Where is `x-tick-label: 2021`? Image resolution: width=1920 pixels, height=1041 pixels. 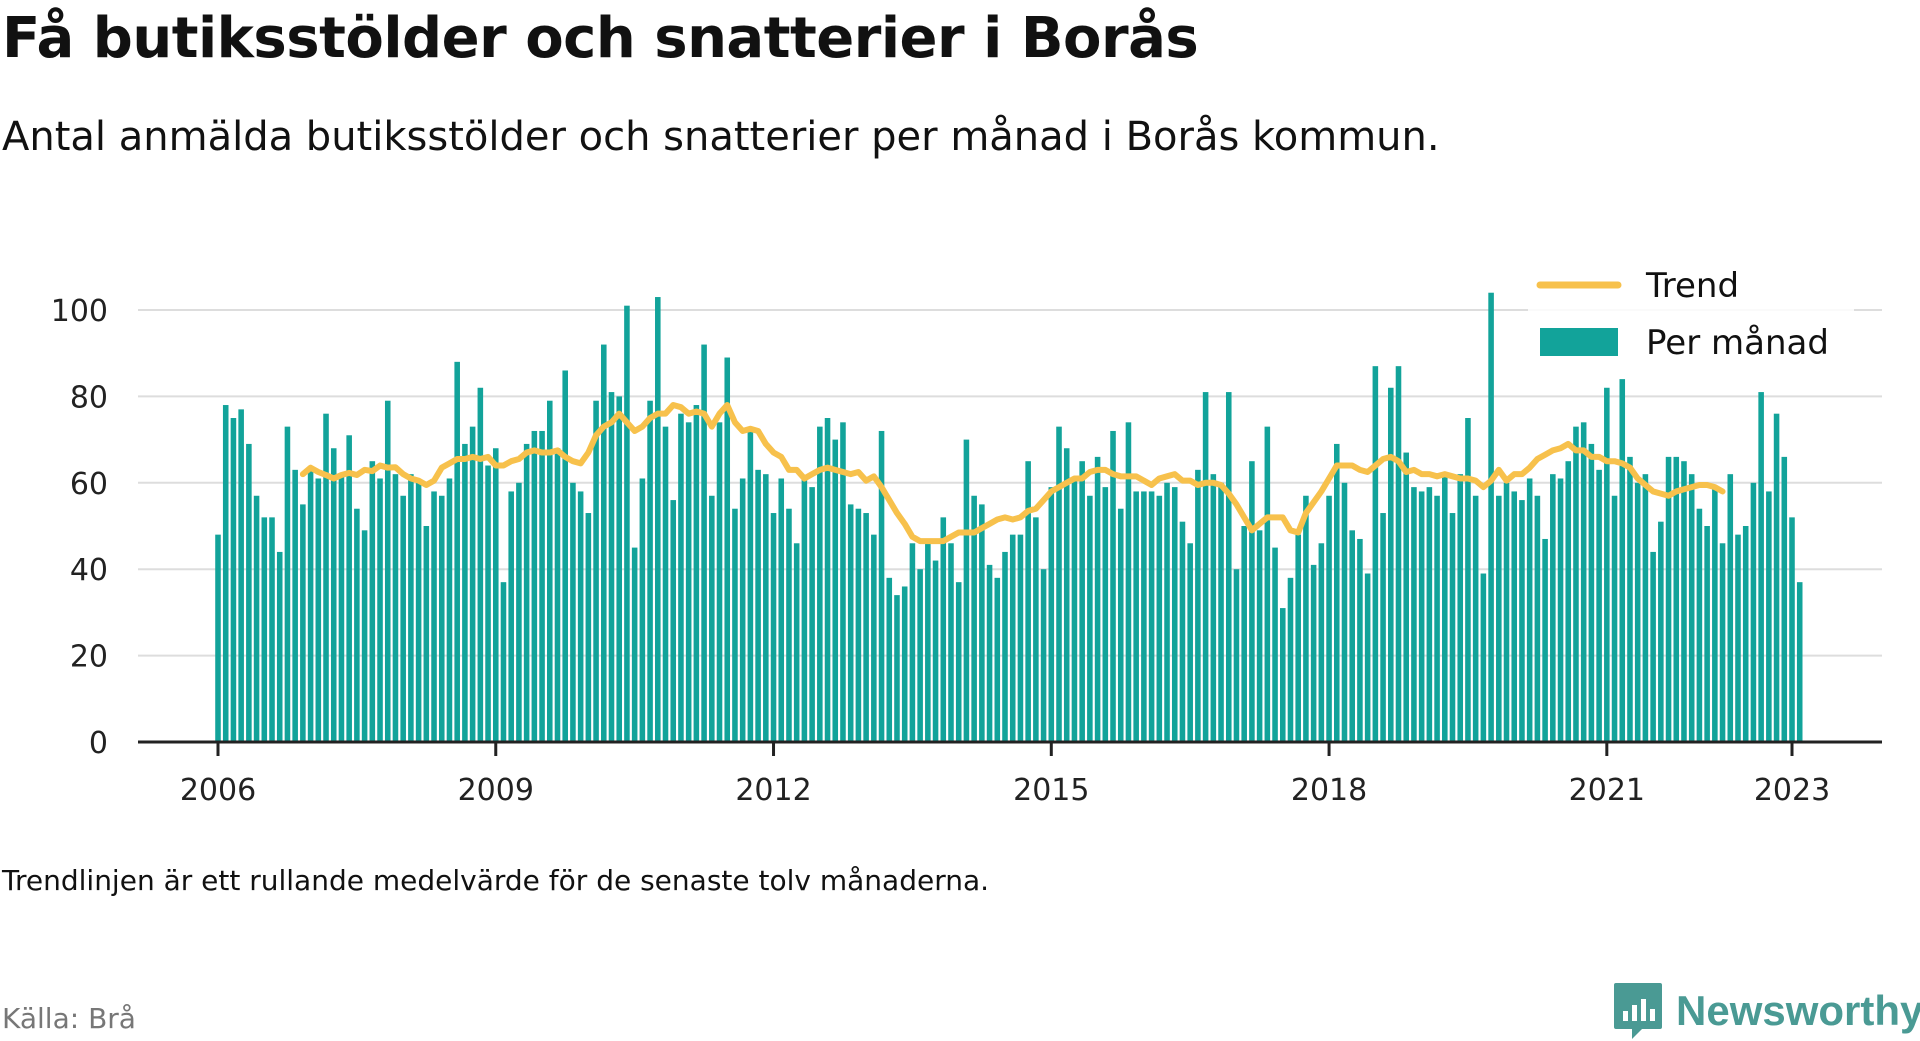 x-tick-label: 2021 is located at coordinates (1607, 790).